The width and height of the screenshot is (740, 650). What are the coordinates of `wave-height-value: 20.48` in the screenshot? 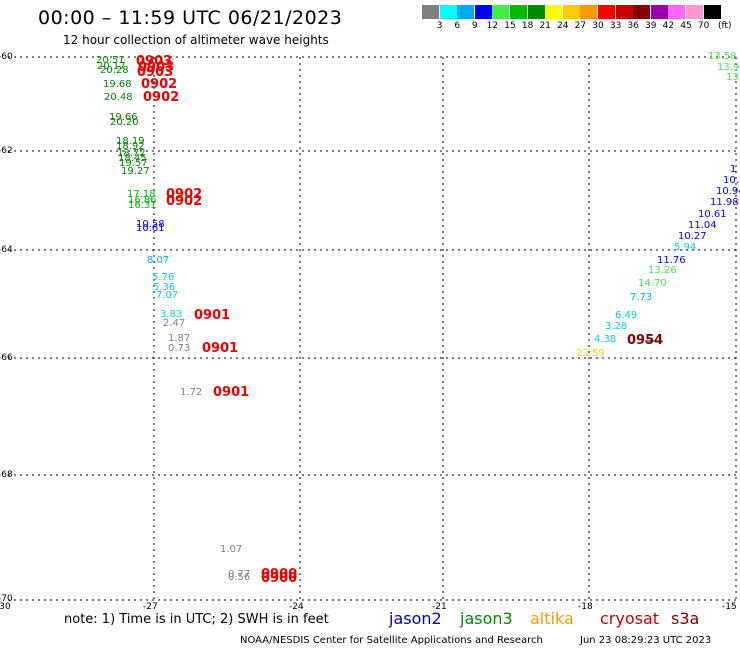 It's located at (118, 97).